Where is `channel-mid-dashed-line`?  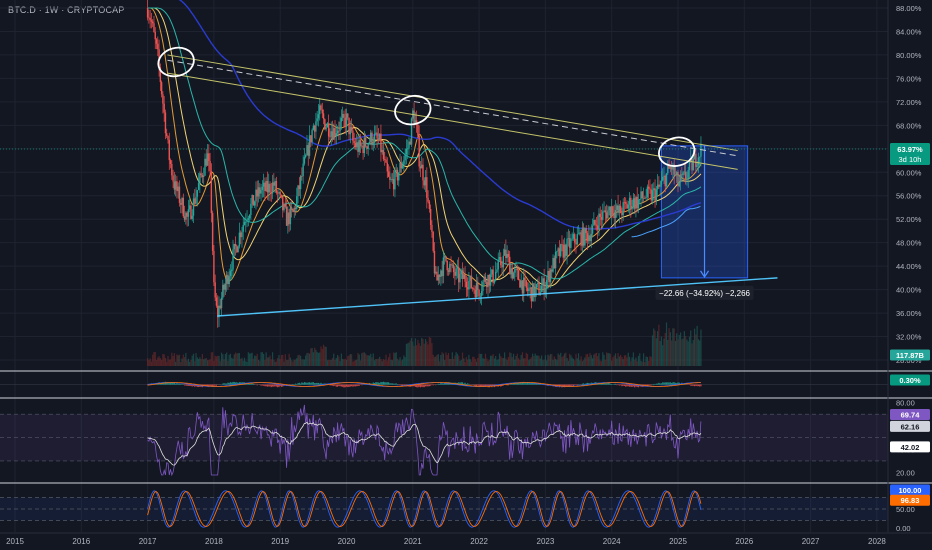 channel-mid-dashed-line is located at coordinates (452, 108).